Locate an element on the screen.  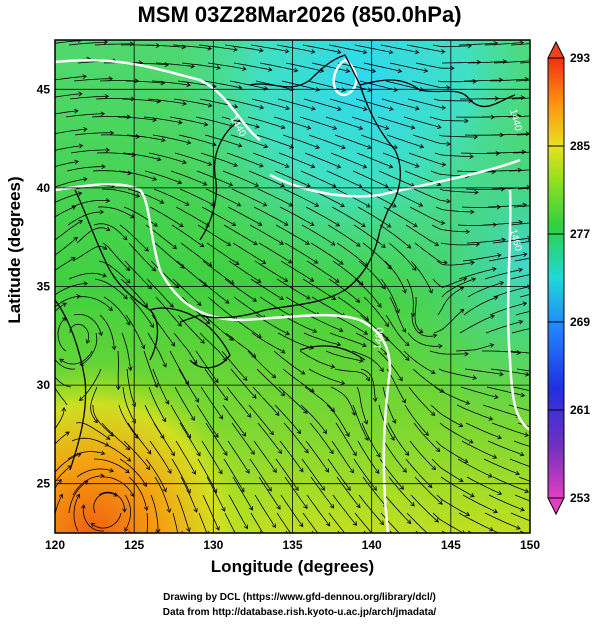
contour-label: 1480 is located at coordinates (379, 338).